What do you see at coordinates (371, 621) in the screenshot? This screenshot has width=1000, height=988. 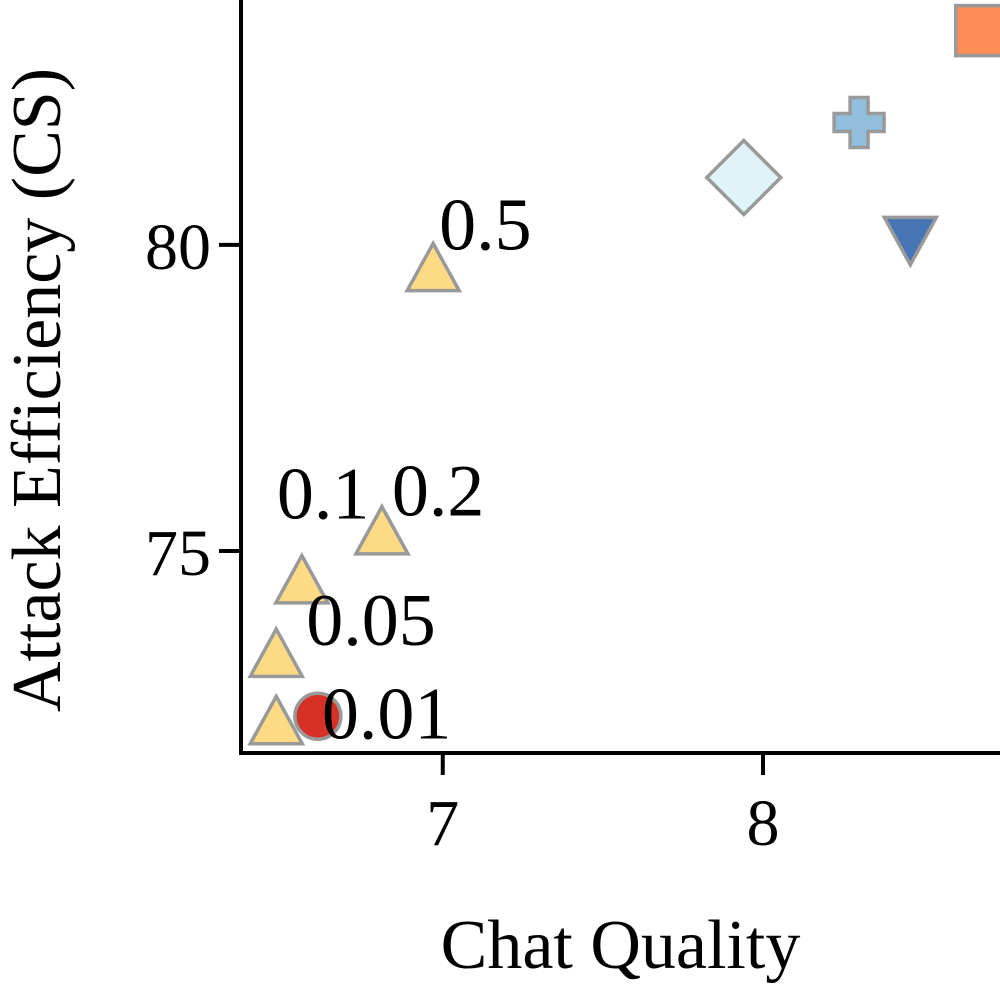 I see `point-label: 0.05` at bounding box center [371, 621].